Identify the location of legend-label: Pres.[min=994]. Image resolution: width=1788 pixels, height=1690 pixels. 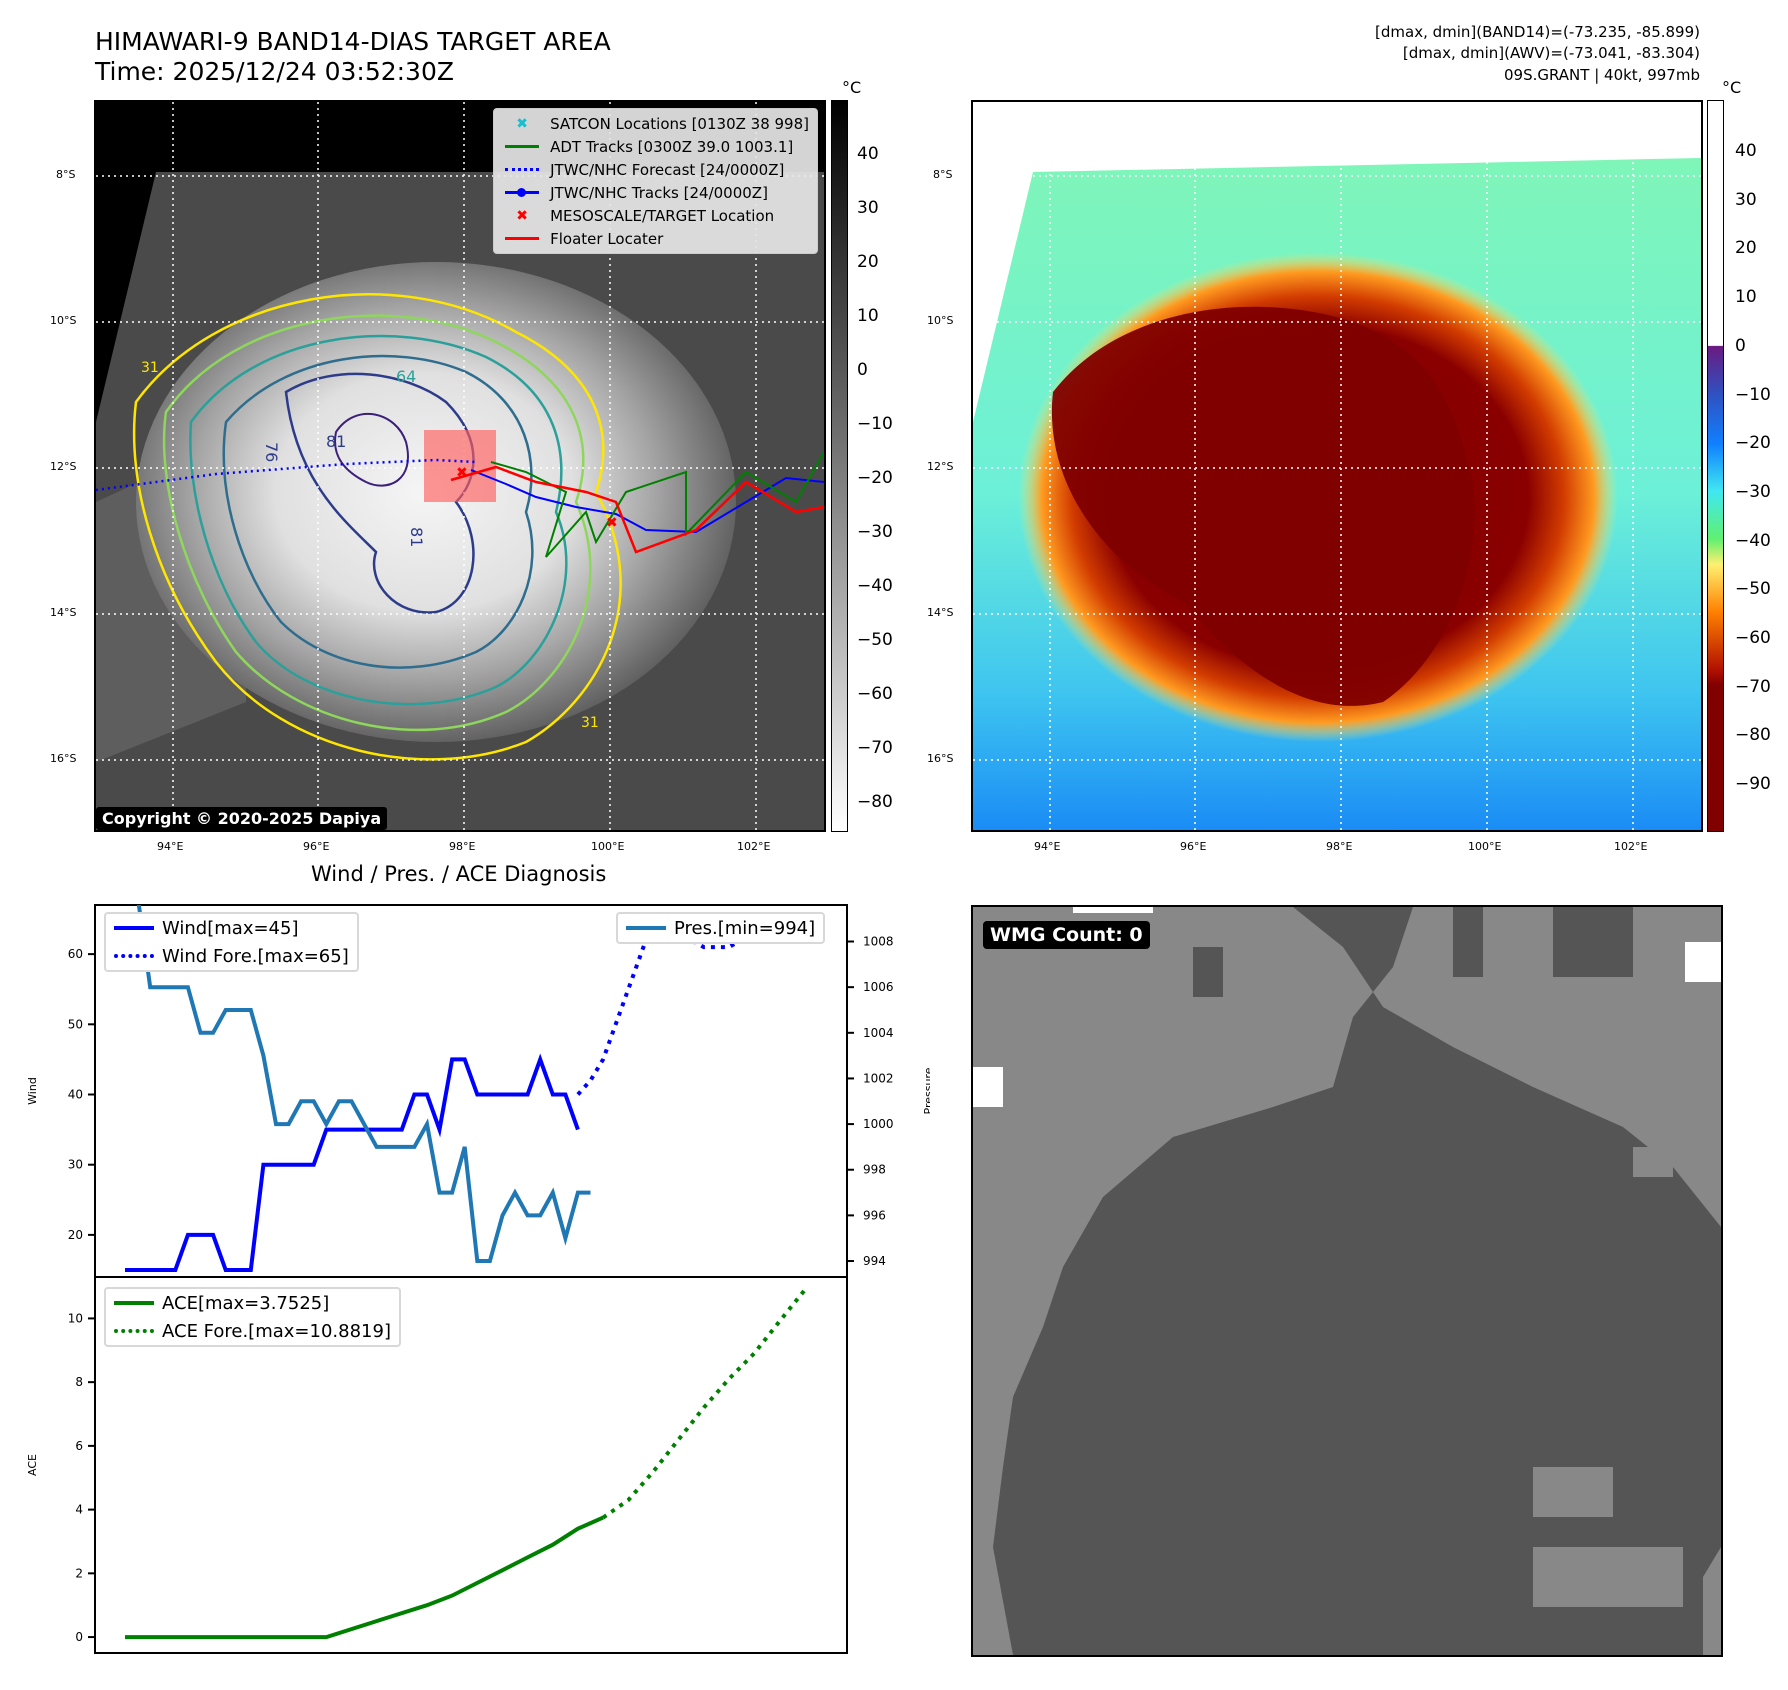
(745, 928).